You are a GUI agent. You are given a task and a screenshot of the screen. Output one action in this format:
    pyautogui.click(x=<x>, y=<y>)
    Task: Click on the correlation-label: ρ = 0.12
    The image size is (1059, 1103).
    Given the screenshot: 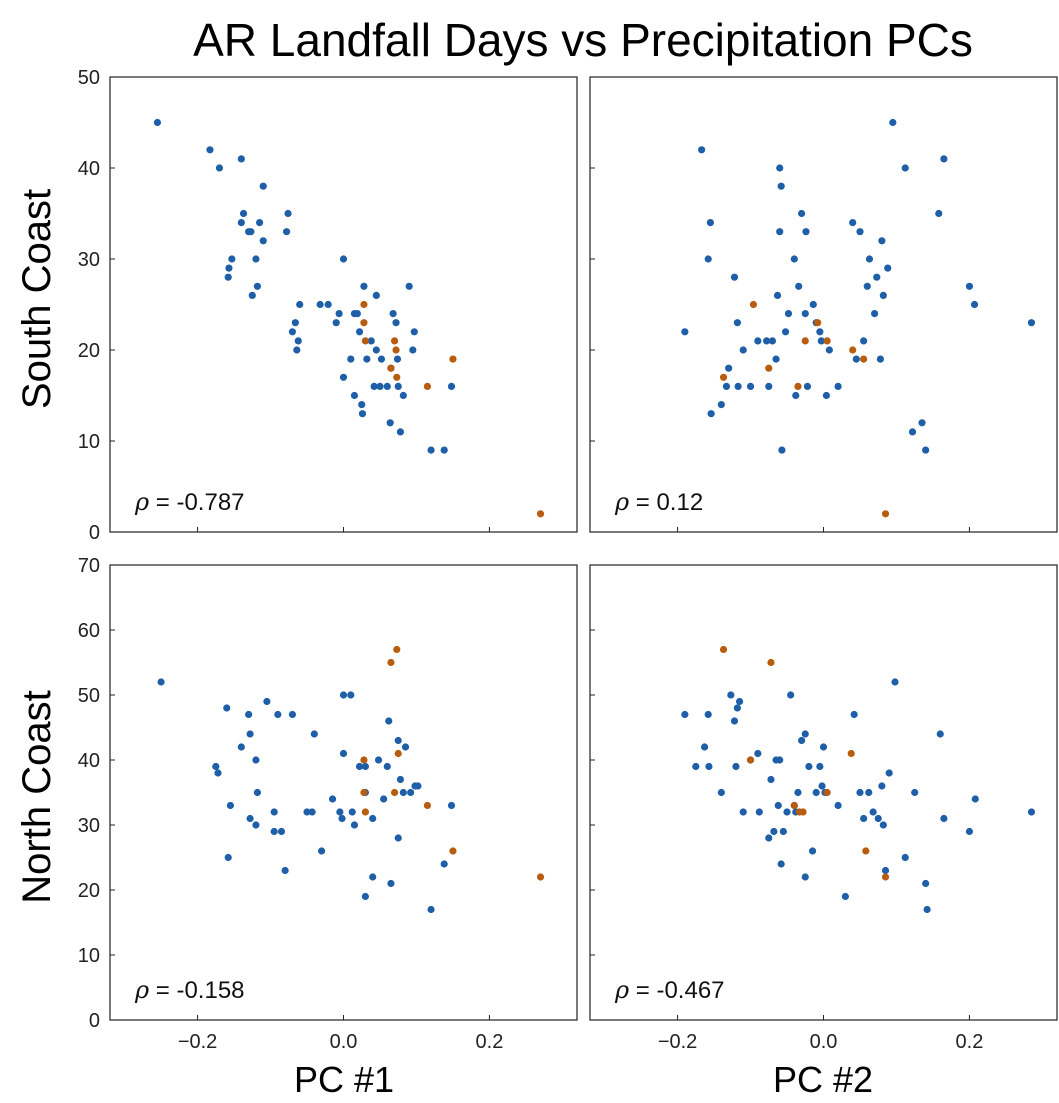 What is the action you would take?
    pyautogui.click(x=658, y=502)
    